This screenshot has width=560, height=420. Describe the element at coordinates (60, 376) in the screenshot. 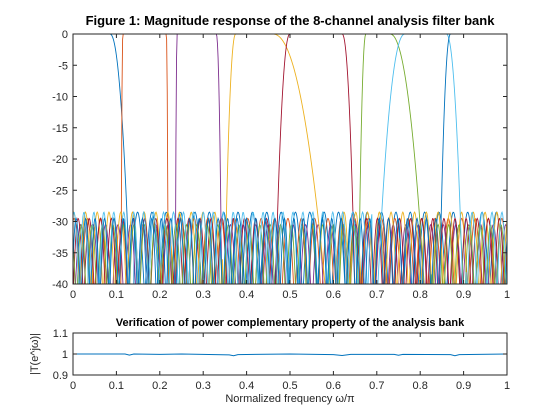

I see `verification-y-tick-label: 0.9` at that location.